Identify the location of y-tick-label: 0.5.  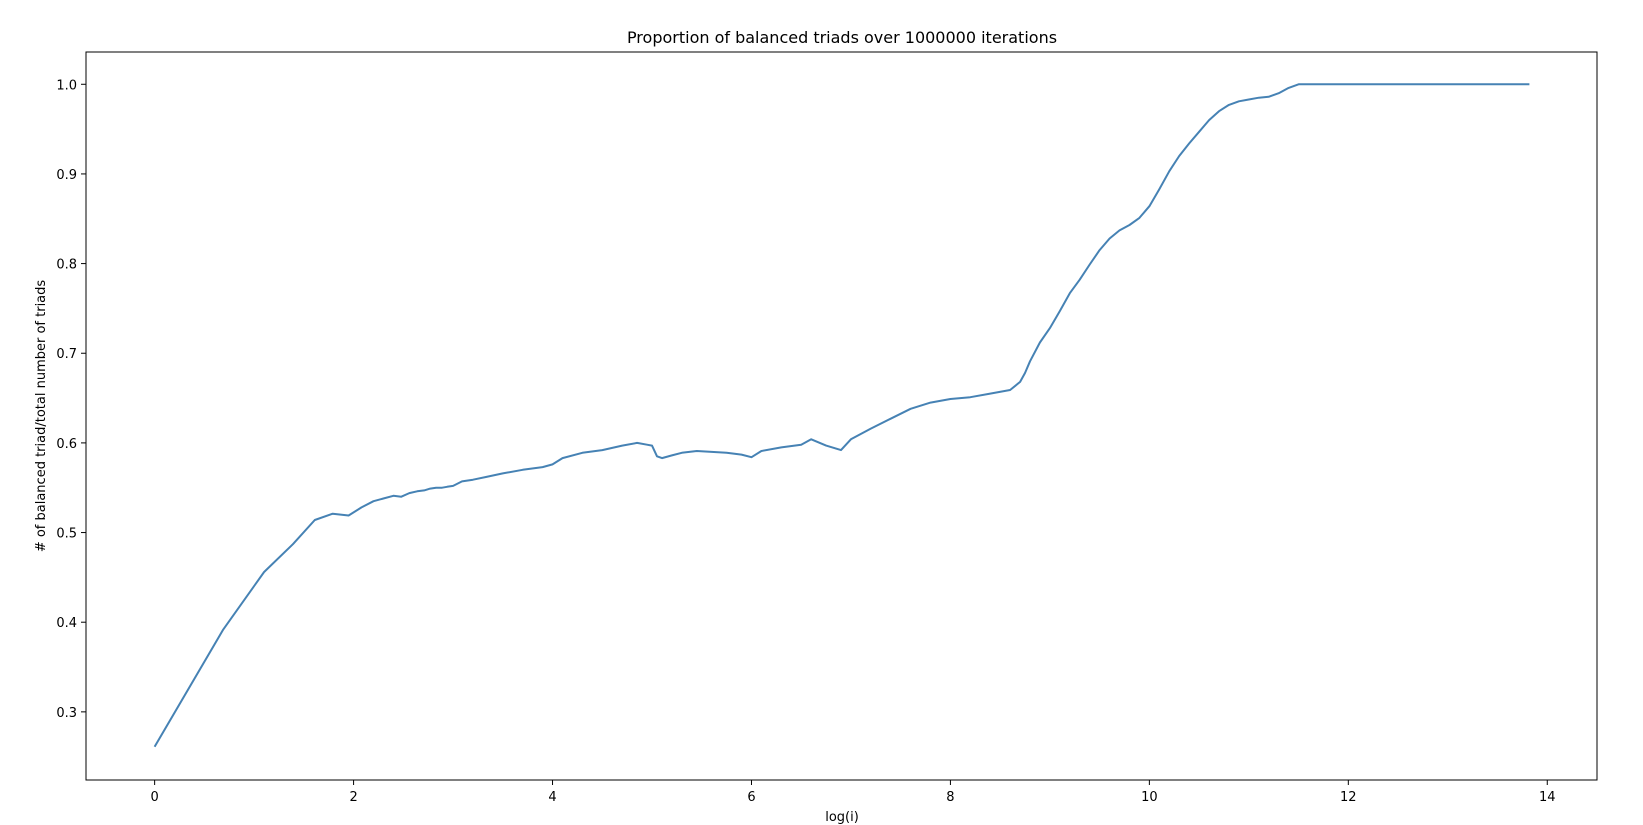
(66, 534).